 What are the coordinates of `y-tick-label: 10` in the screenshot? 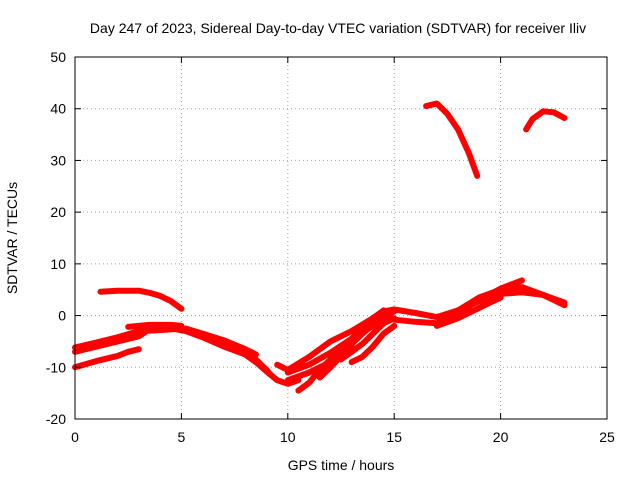 It's located at (58, 264).